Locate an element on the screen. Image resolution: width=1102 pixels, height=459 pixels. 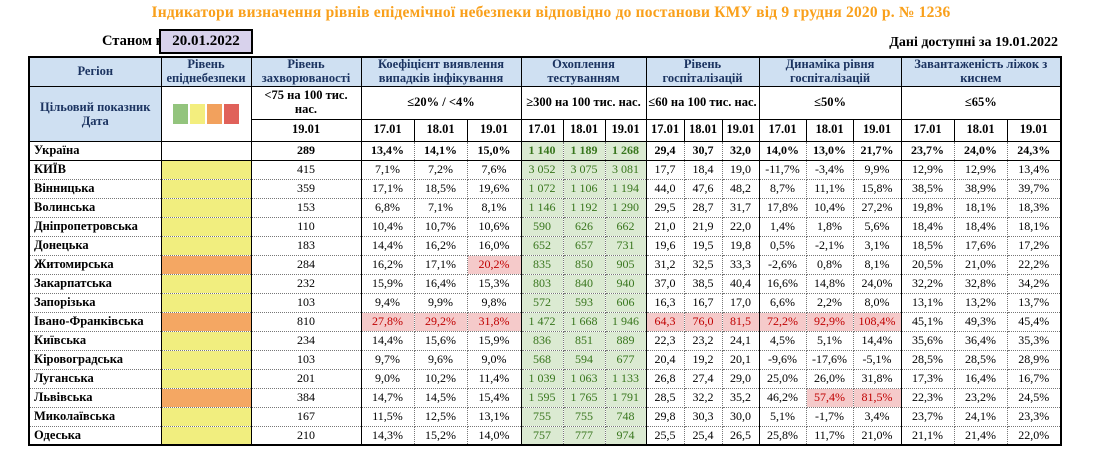
incidence-cell: 110 is located at coordinates (306, 226).